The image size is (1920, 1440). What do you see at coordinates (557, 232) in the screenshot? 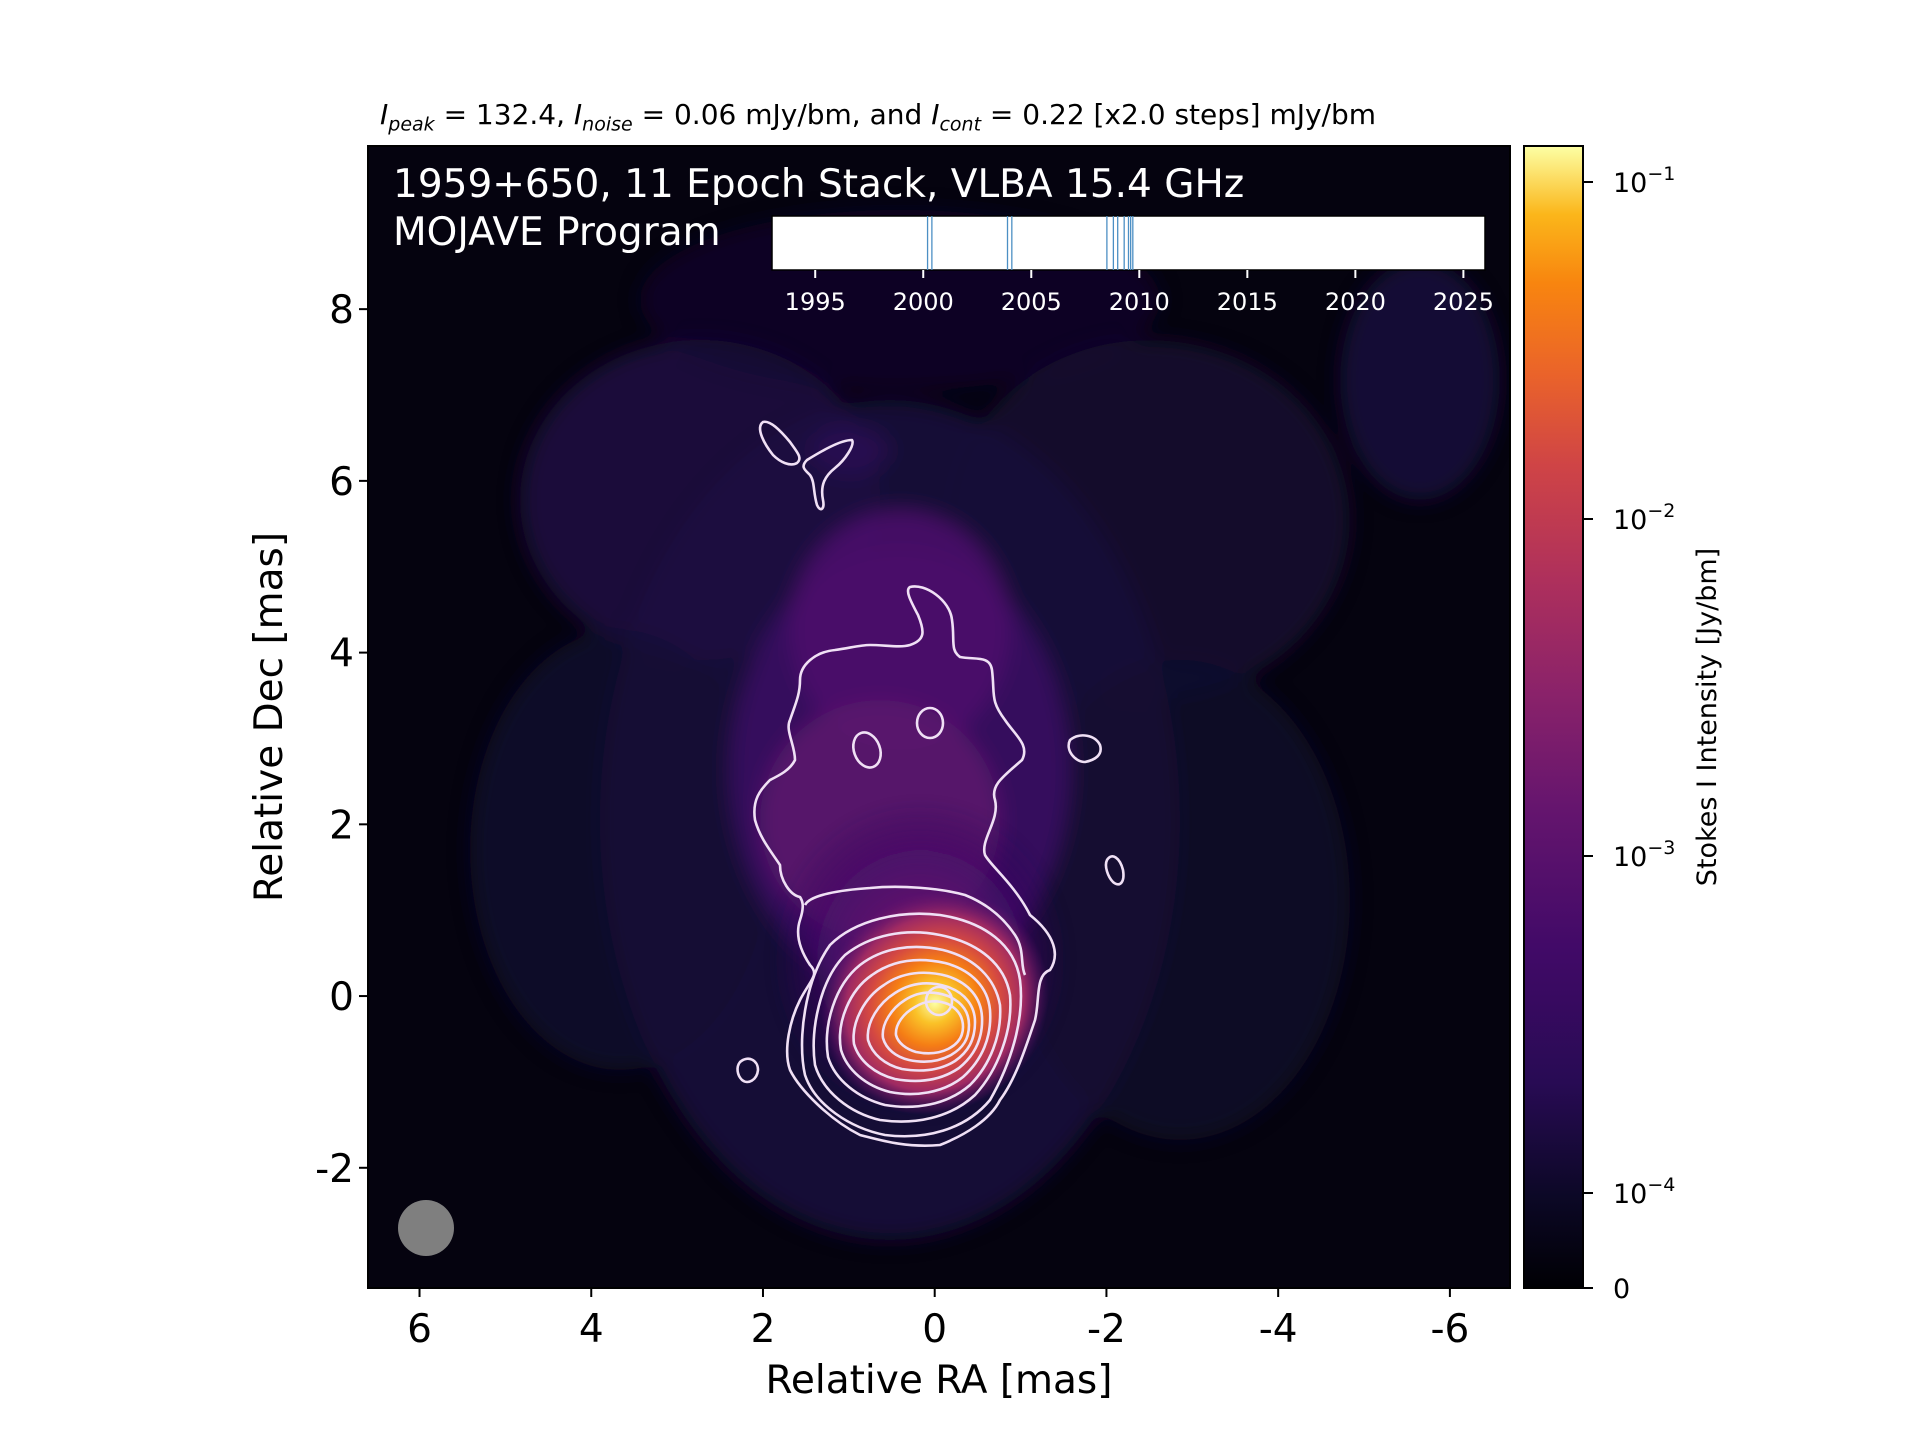
I see `overlay-title-line2: MOJAVE Program` at bounding box center [557, 232].